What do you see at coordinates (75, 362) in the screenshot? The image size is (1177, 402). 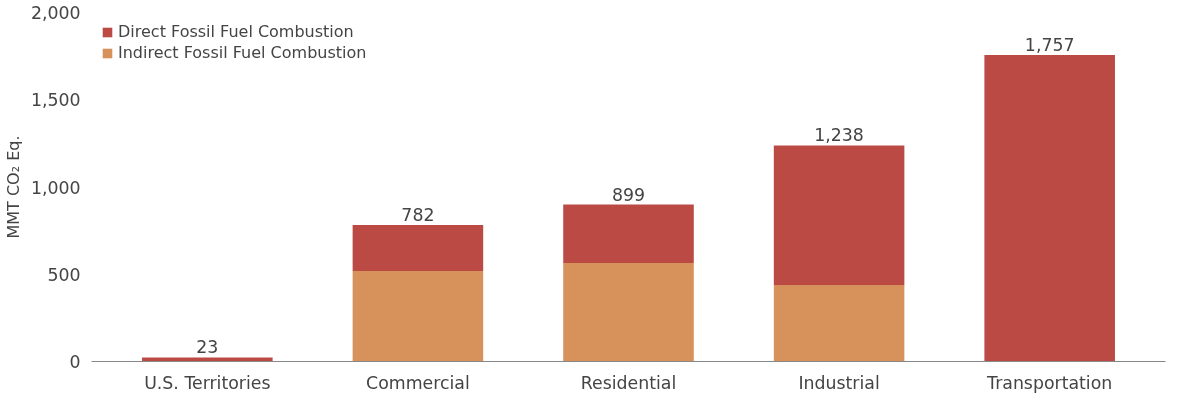 I see `y-tick-label: 0` at bounding box center [75, 362].